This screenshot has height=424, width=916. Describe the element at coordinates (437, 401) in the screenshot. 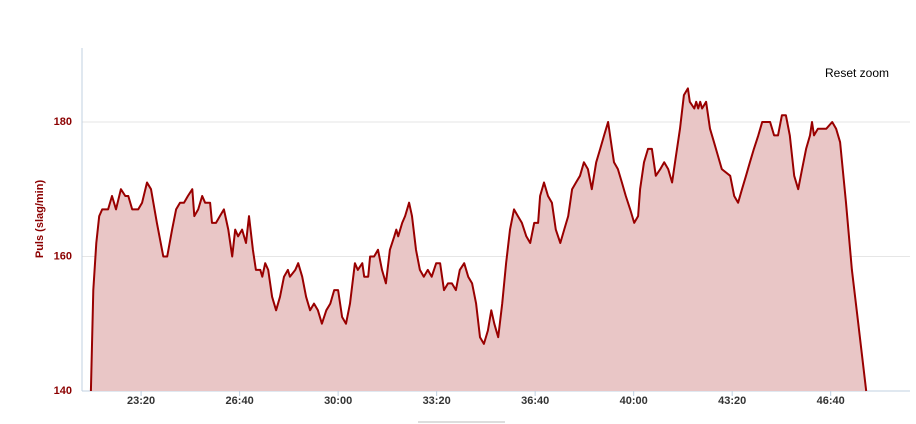

I see `x-tick-label: 33:20` at that location.